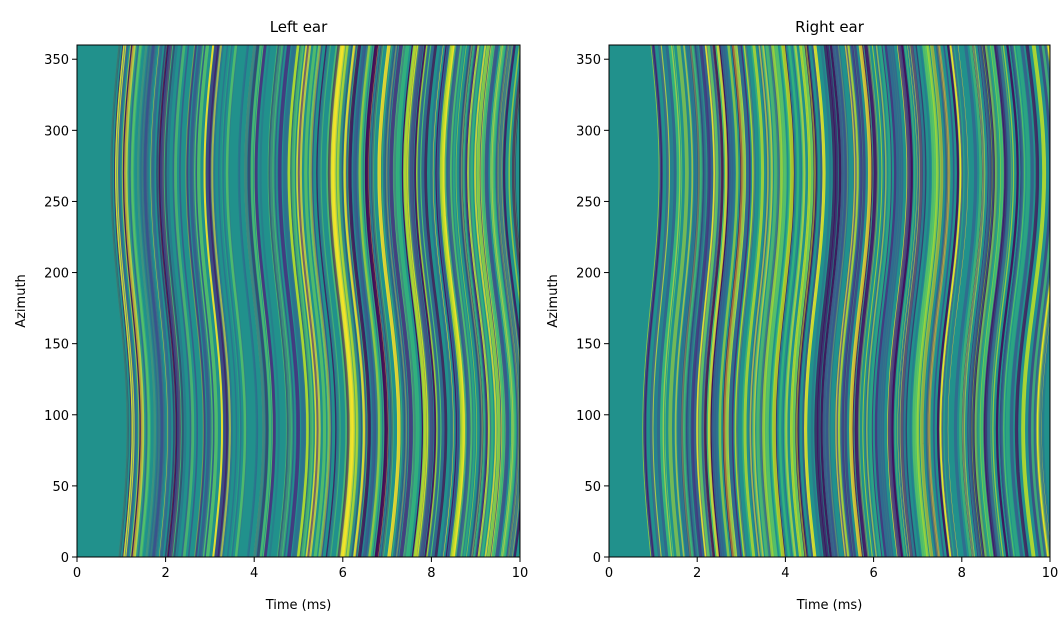  What do you see at coordinates (520, 573) in the screenshot?
I see `x-tick-label: 10` at bounding box center [520, 573].